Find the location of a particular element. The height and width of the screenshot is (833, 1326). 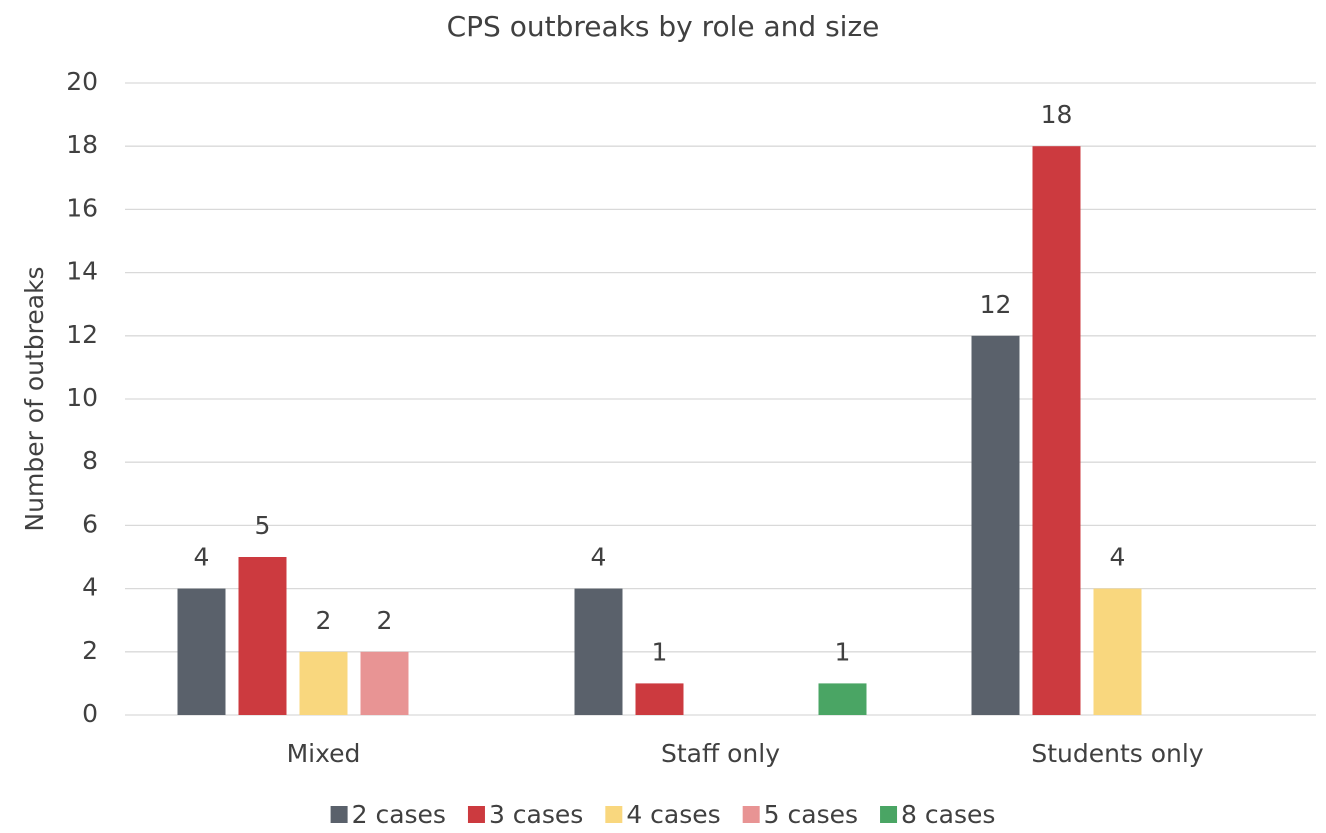

y-tick-label: 4 is located at coordinates (90, 587).